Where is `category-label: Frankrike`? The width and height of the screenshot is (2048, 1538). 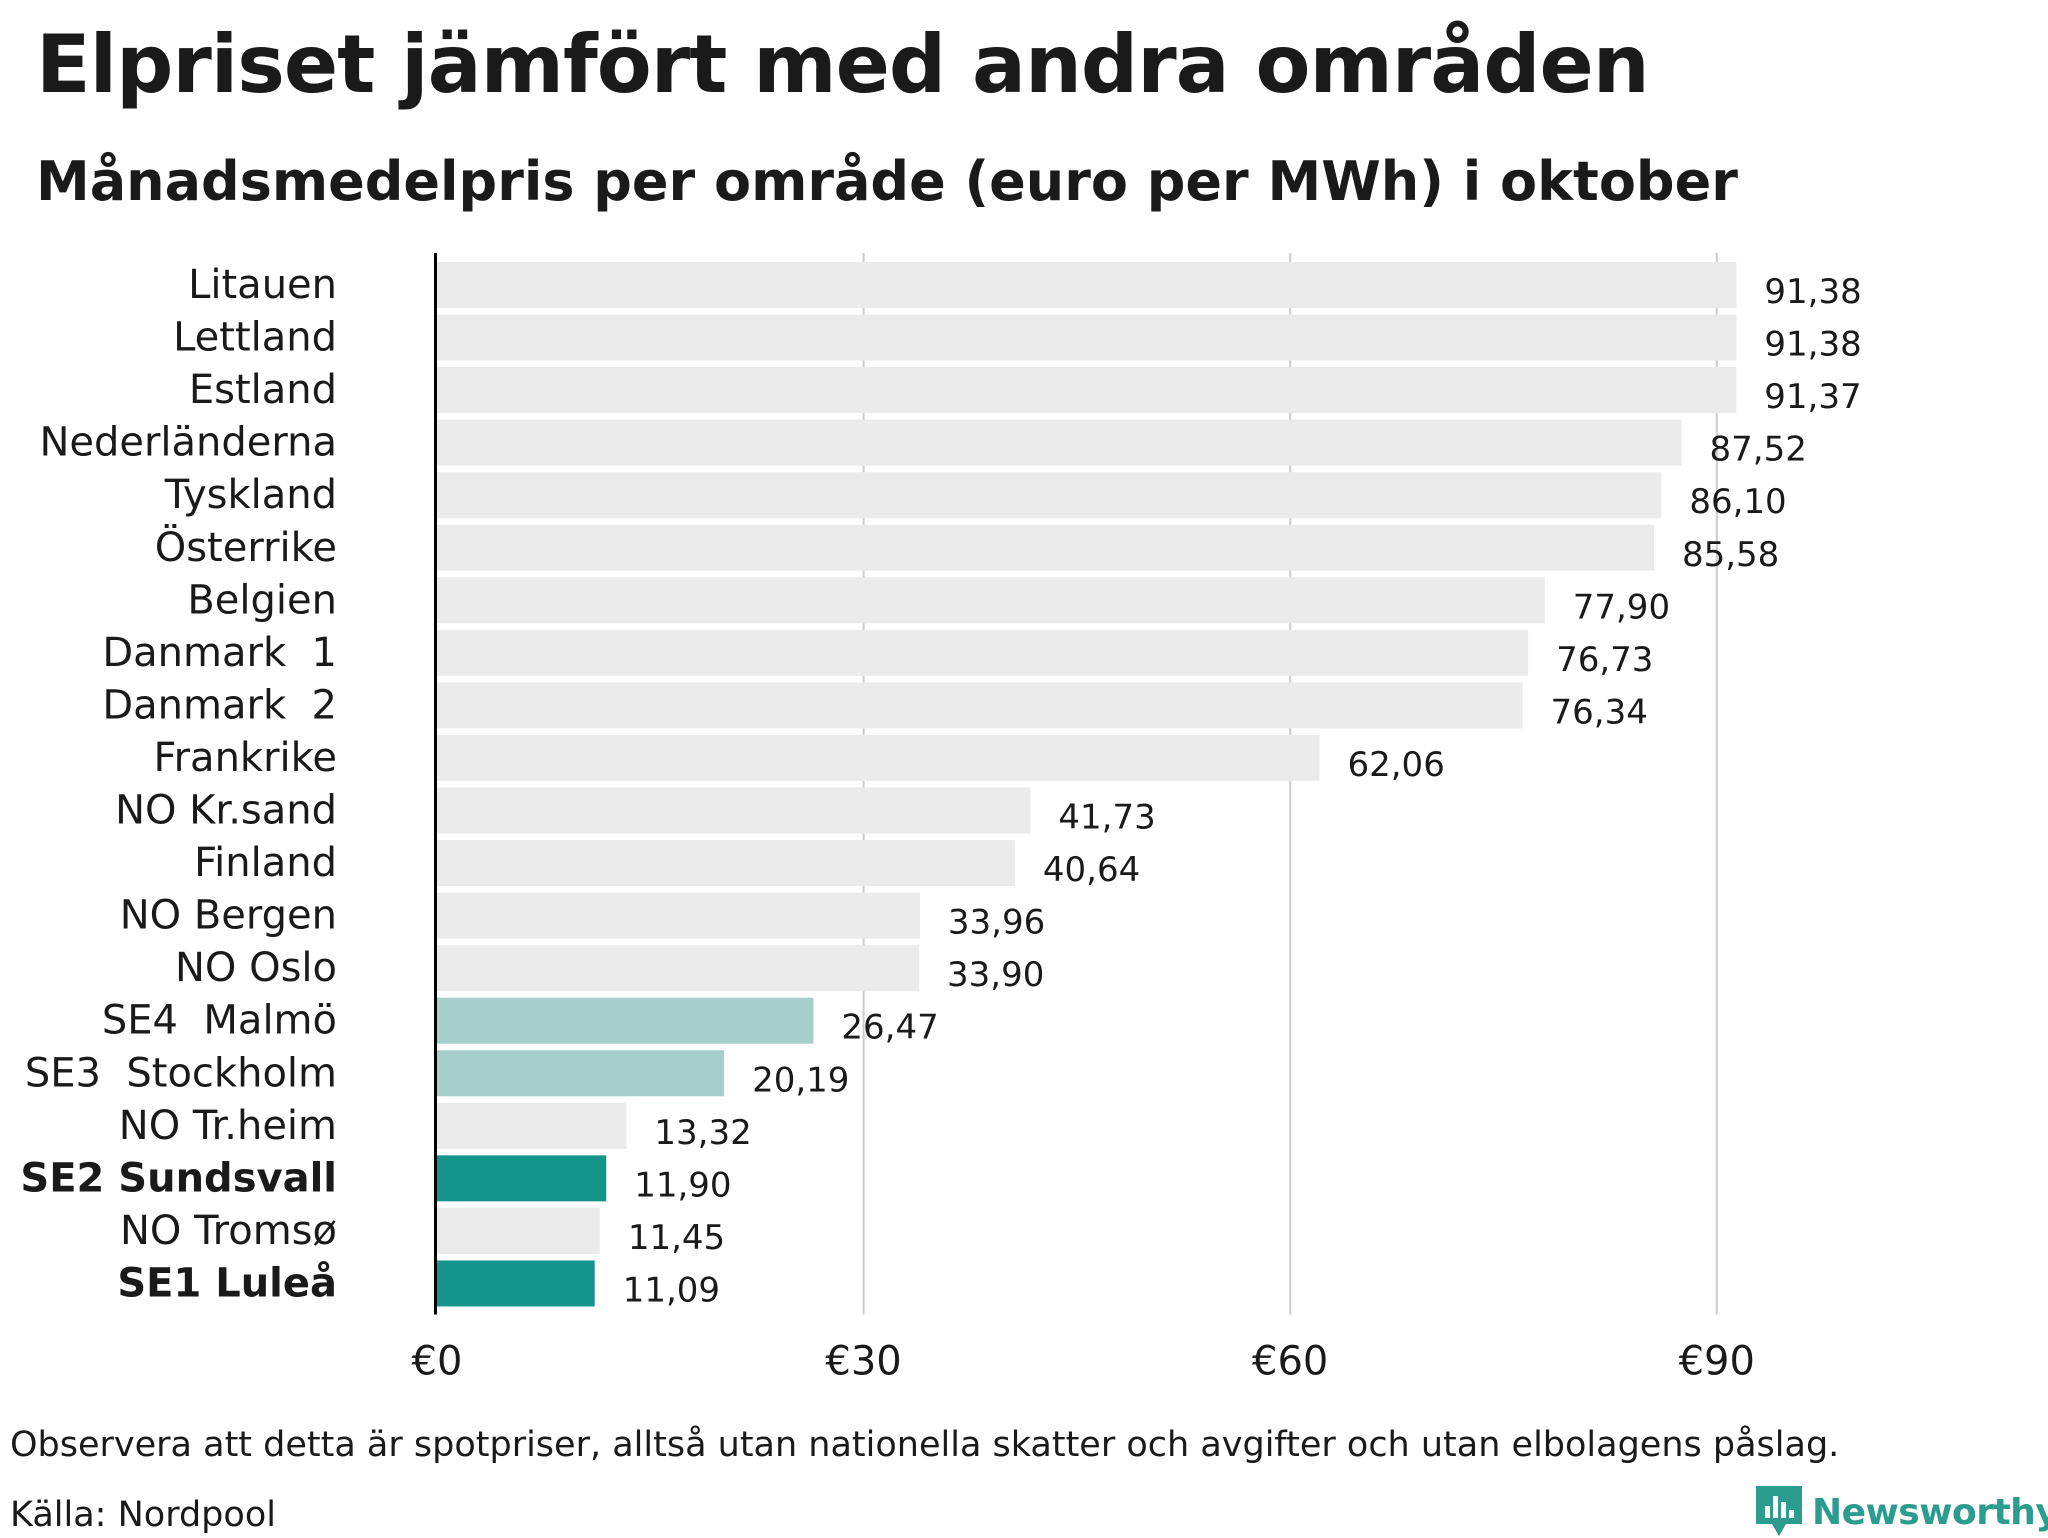 category-label: Frankrike is located at coordinates (245, 758).